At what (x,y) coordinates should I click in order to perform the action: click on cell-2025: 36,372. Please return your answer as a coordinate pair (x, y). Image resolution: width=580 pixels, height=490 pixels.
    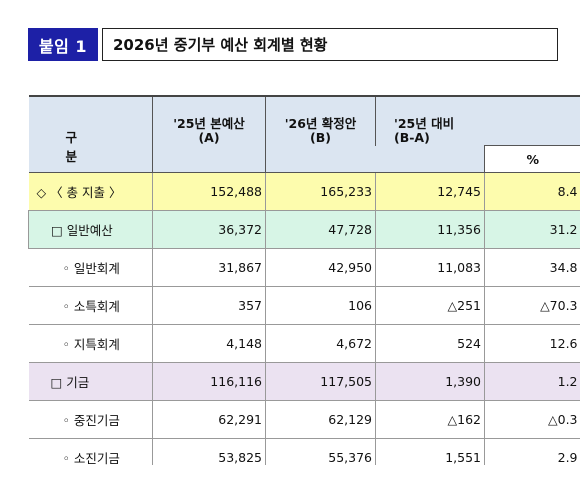
    Looking at the image, I should click on (209, 229).